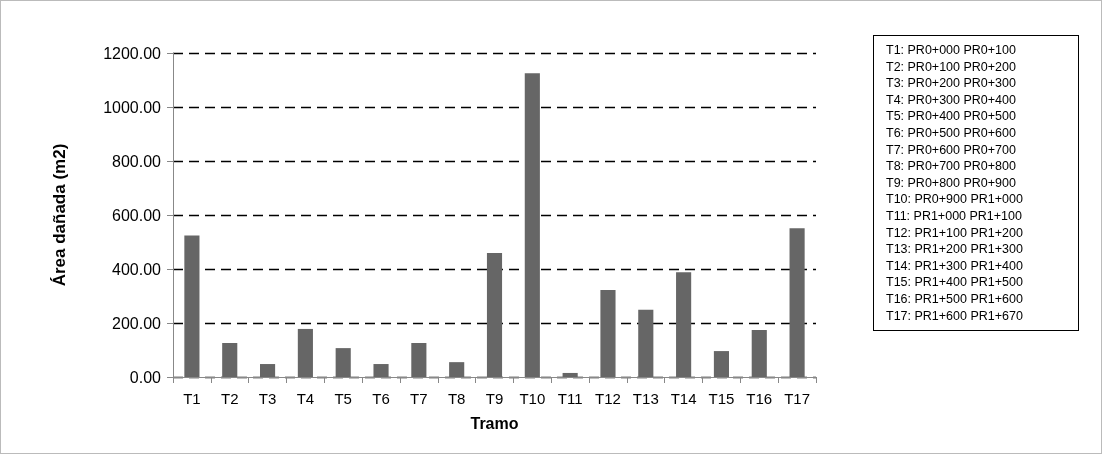 This screenshot has width=1102, height=454. What do you see at coordinates (381, 398) in the screenshot?
I see `x-tick-label: T6` at bounding box center [381, 398].